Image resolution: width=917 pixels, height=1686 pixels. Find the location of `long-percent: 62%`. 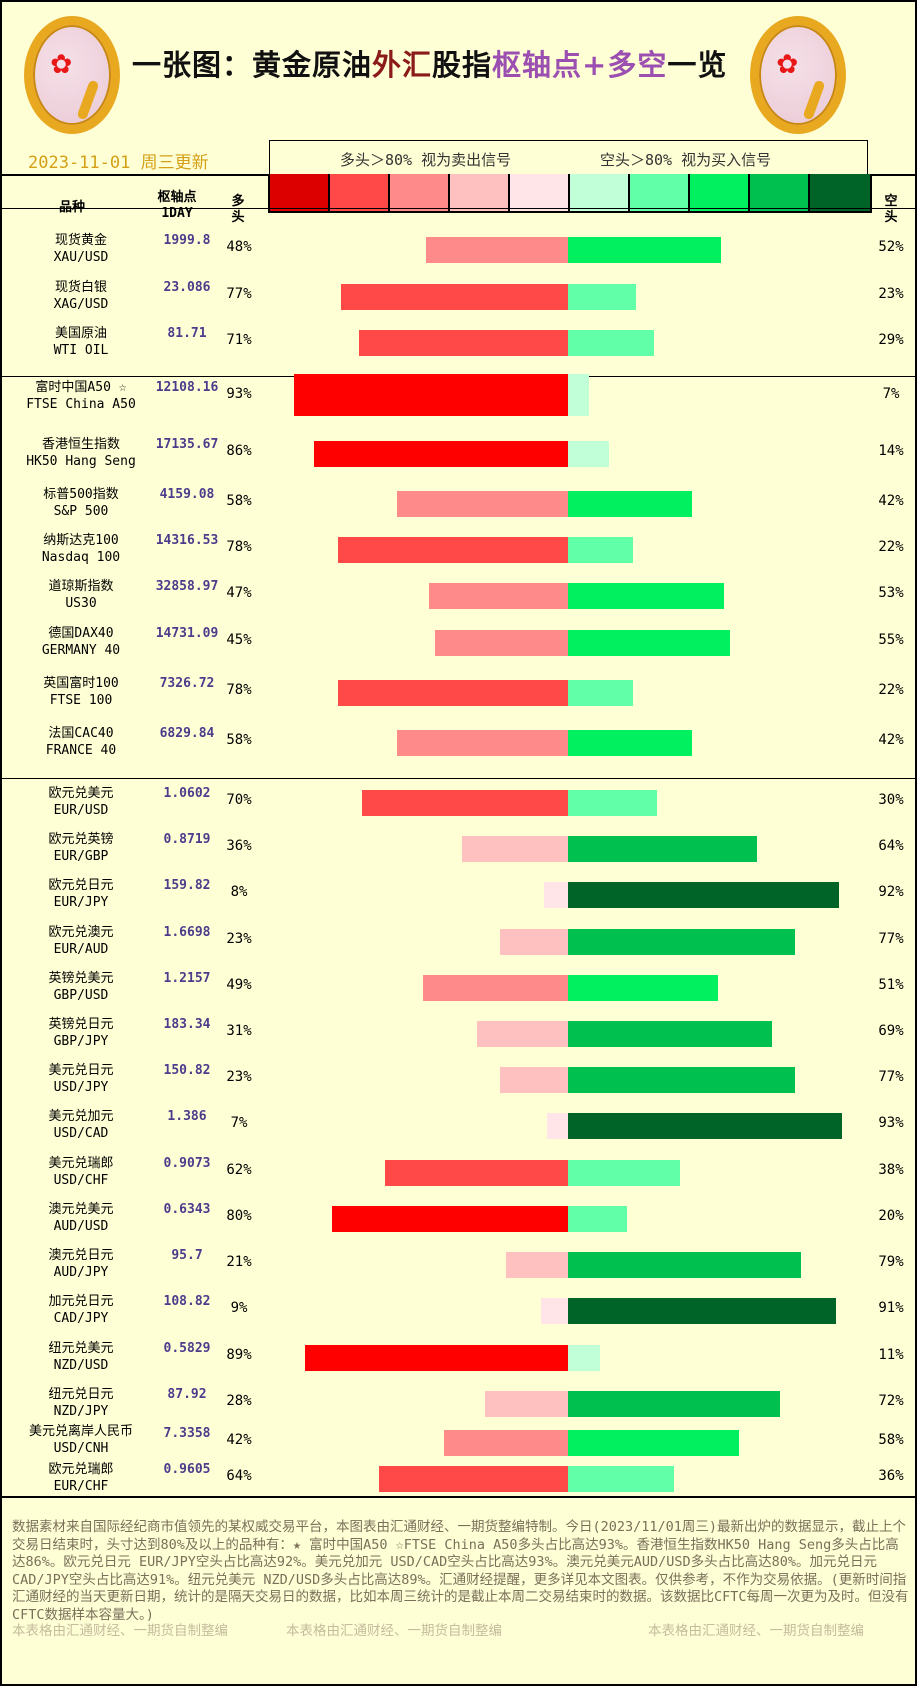

long-percent: 62% is located at coordinates (239, 1170).